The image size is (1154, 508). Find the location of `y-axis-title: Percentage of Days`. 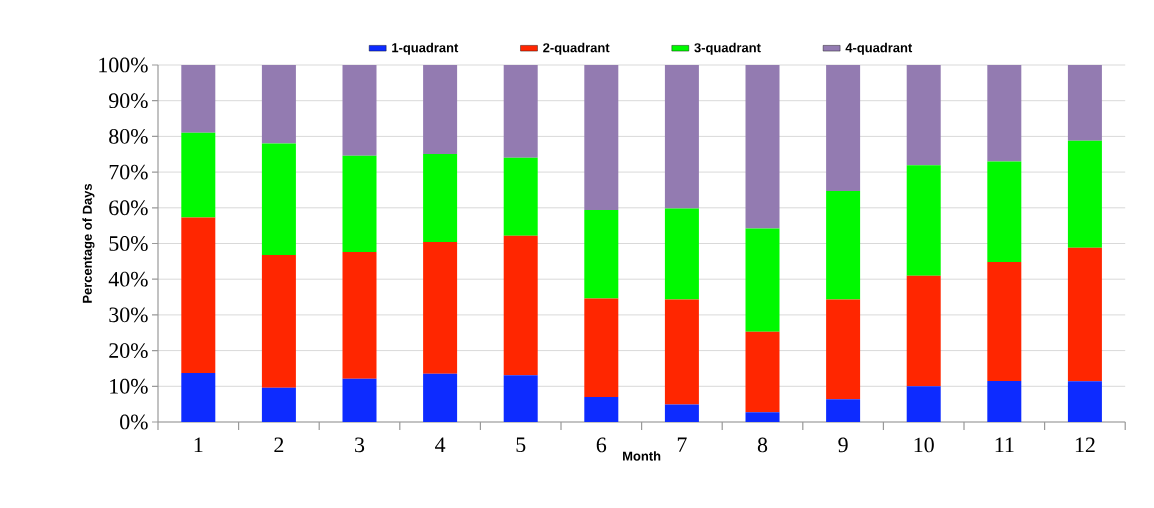

y-axis-title: Percentage of Days is located at coordinates (88, 243).